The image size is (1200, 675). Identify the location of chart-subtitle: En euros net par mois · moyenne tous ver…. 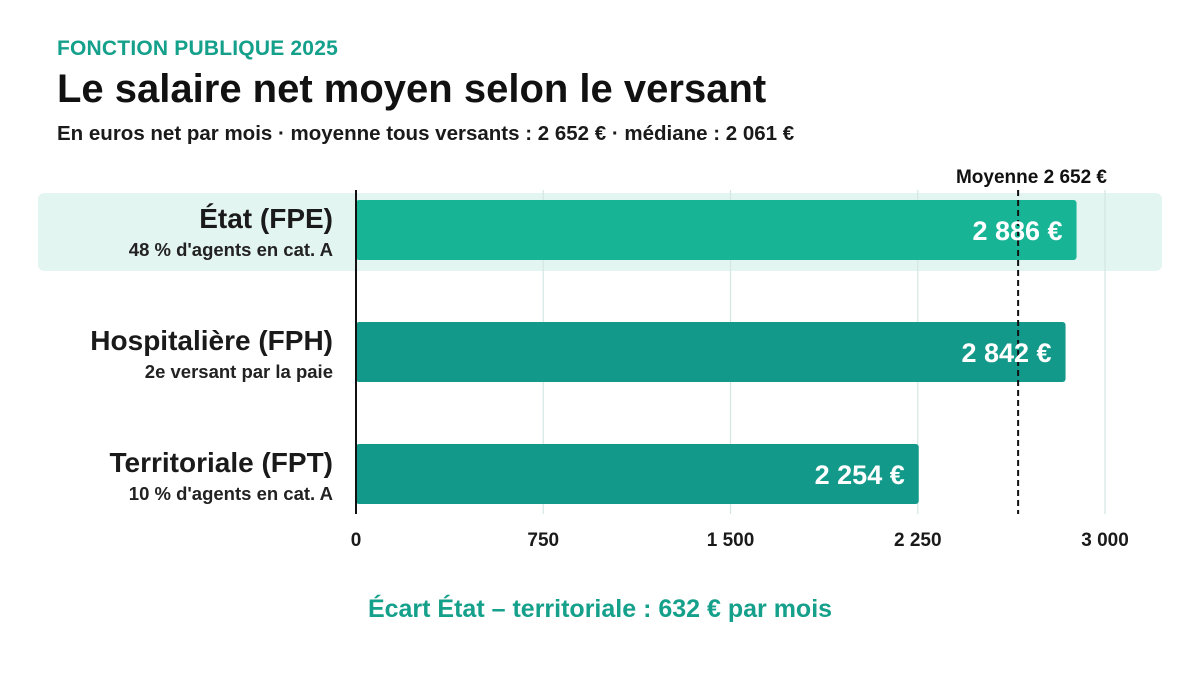
(426, 133).